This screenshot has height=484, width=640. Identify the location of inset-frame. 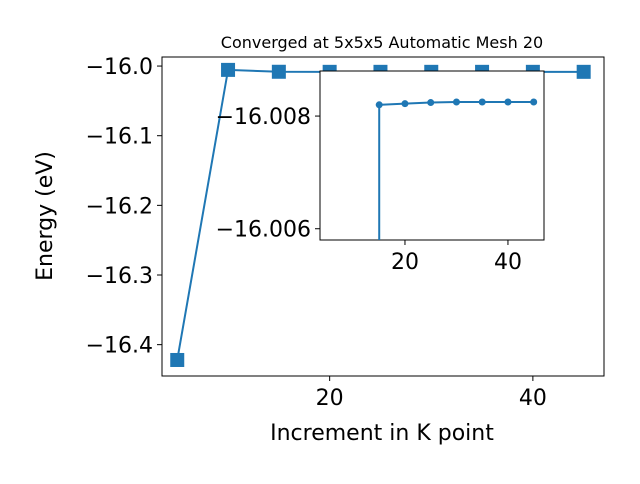
(432, 155).